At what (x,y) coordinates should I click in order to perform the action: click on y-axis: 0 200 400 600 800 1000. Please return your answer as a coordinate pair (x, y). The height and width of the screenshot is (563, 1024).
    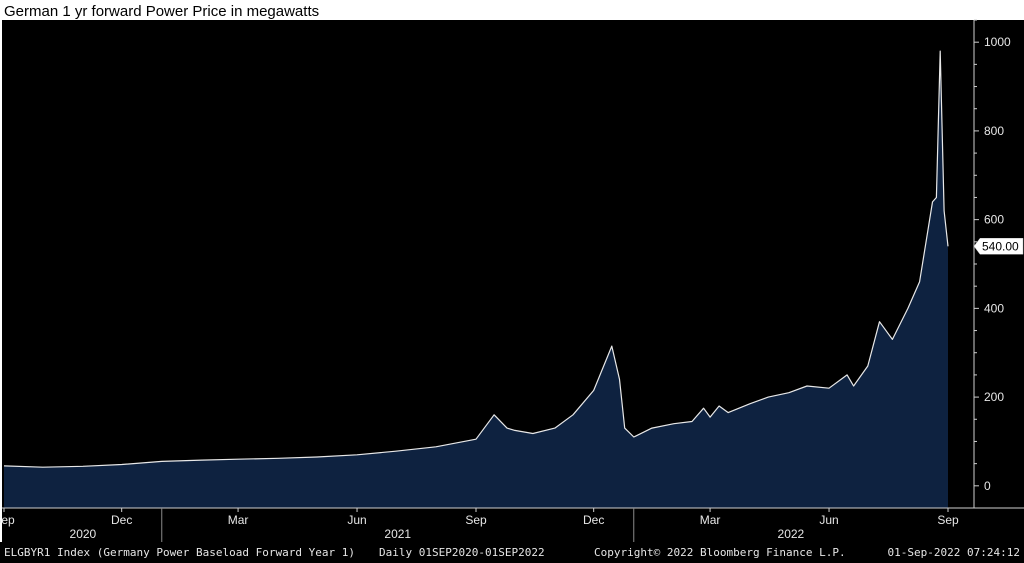
    Looking at the image, I should click on (992, 264).